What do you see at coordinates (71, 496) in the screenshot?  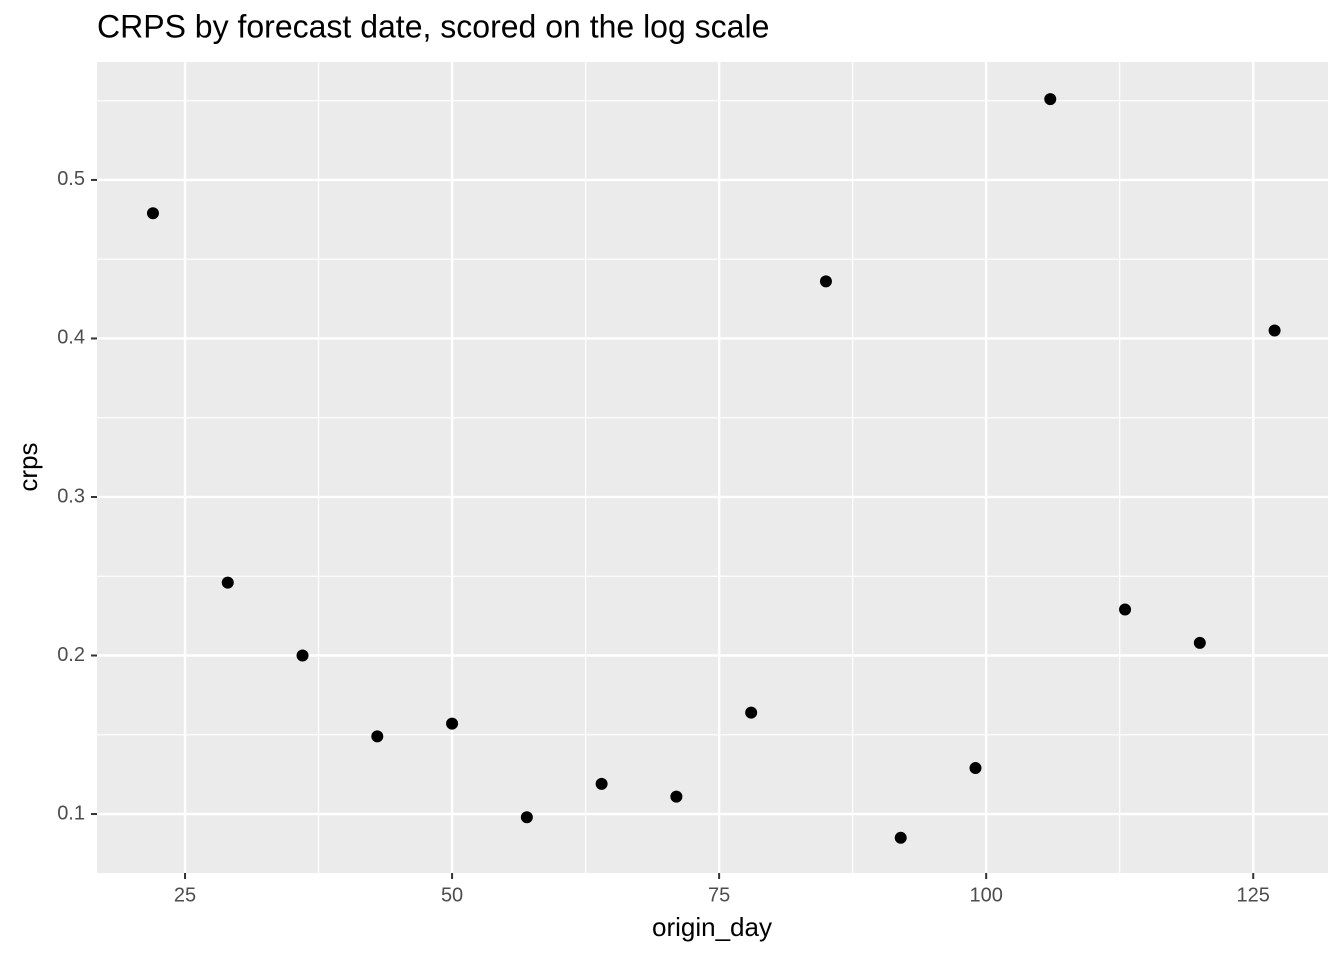 I see `y-tick-label: 0.3` at bounding box center [71, 496].